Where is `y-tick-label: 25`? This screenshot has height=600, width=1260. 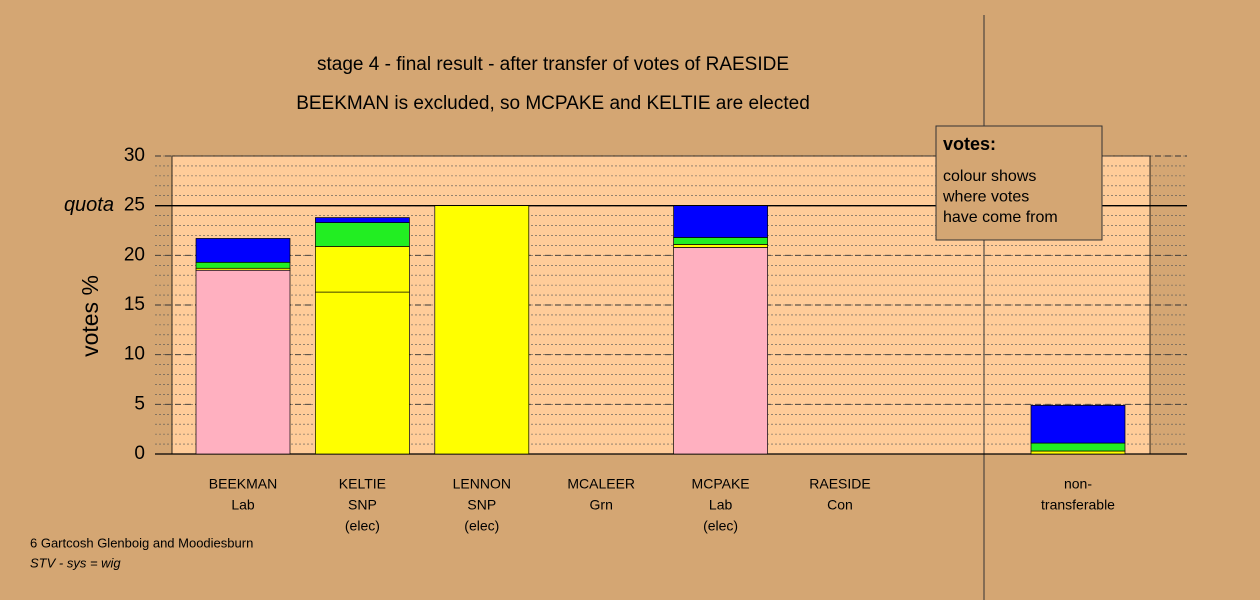
y-tick-label: 25 is located at coordinates (134, 205).